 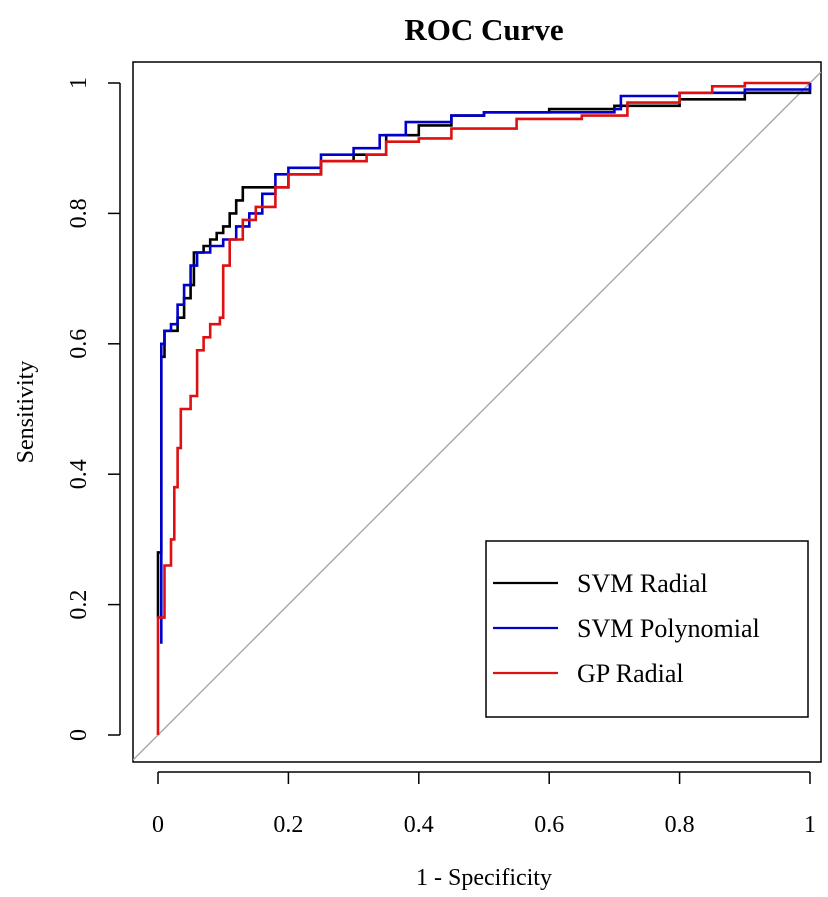 I want to click on y-axis: 0 0.2 0.4 0.6 0.8 1, so click(x=93, y=409).